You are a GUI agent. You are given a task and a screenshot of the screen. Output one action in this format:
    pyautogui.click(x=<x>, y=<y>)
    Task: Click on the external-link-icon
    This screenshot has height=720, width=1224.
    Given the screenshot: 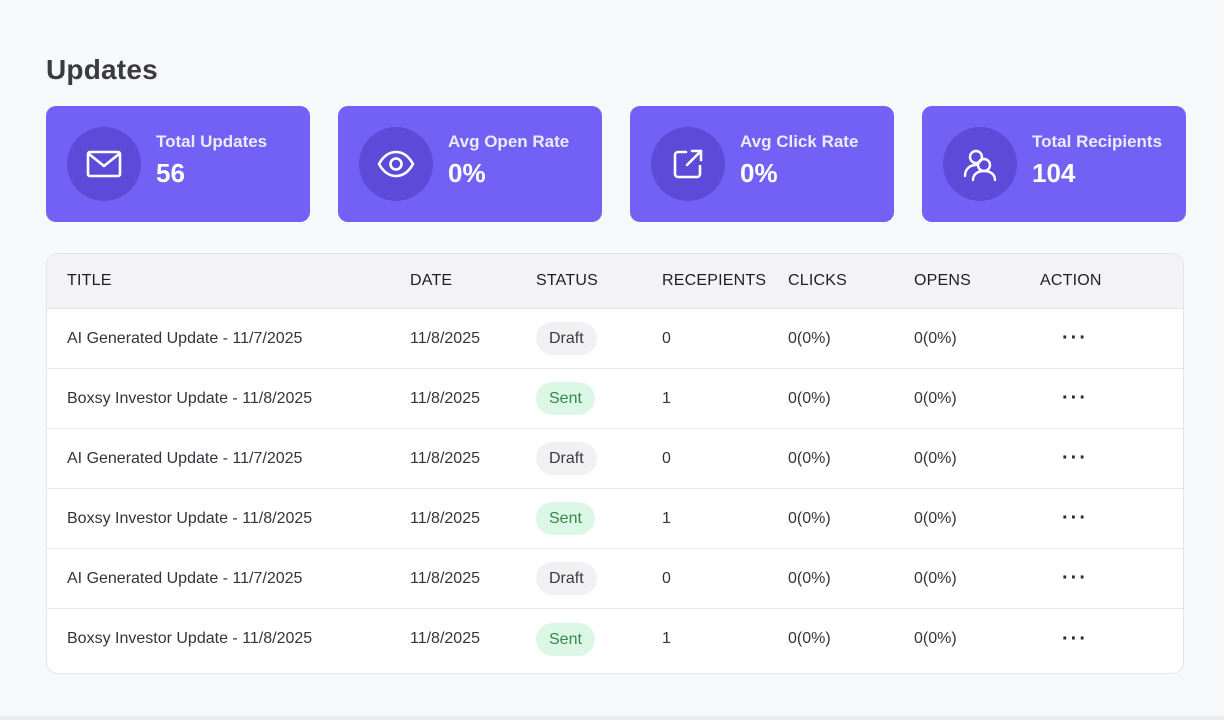 What is the action you would take?
    pyautogui.click(x=688, y=164)
    